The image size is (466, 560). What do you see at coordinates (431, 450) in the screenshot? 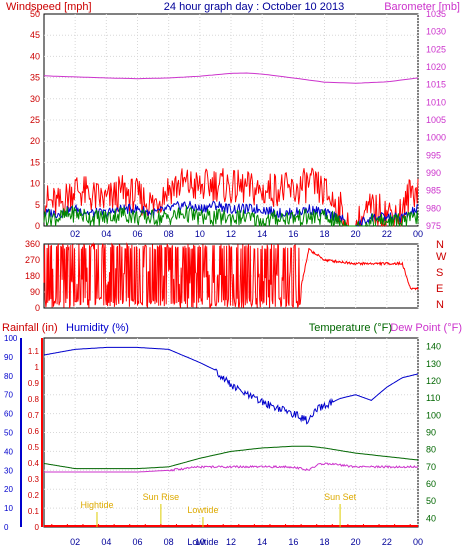
I see `temperature-y-tick: 80` at bounding box center [431, 450].